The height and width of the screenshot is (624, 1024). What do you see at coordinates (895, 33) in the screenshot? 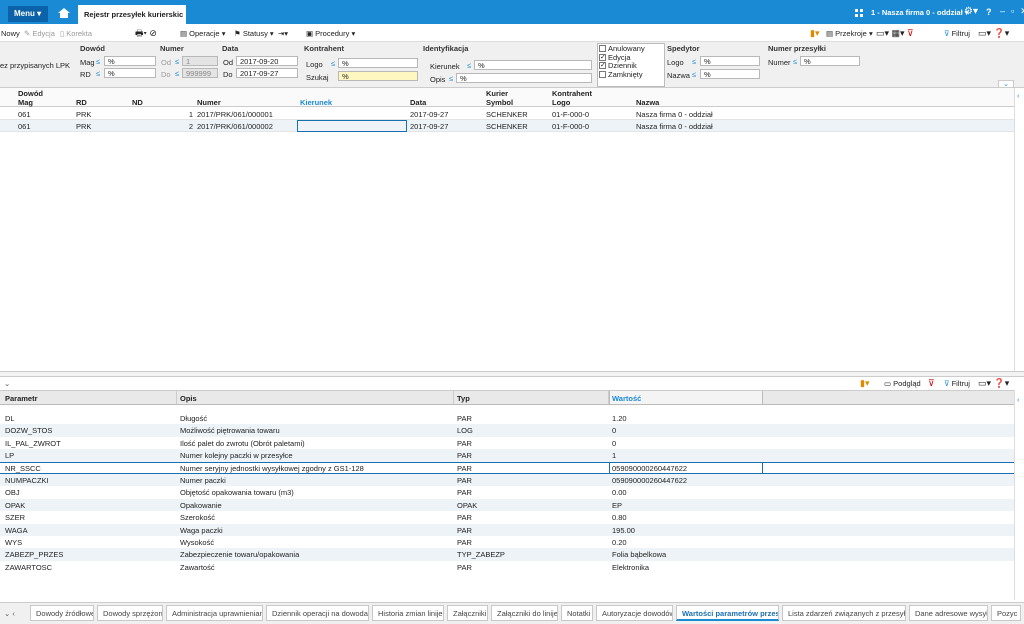
I see `view-icons: ▭▾ ▦▾ ⊽` at bounding box center [895, 33].